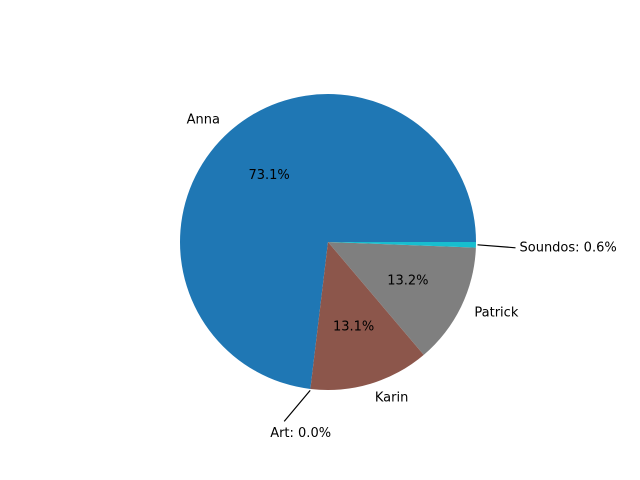 The height and width of the screenshot is (480, 640). I want to click on slice-percent-karin: 13.1%, so click(353, 327).